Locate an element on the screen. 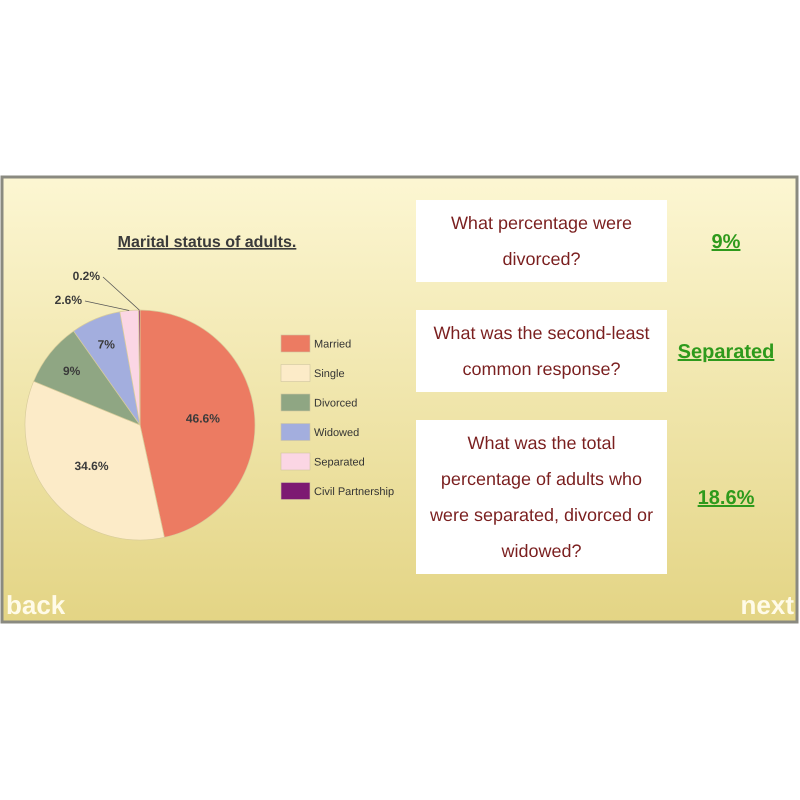 The height and width of the screenshot is (800, 800). chart-title: Marital status of adults. is located at coordinates (207, 242).